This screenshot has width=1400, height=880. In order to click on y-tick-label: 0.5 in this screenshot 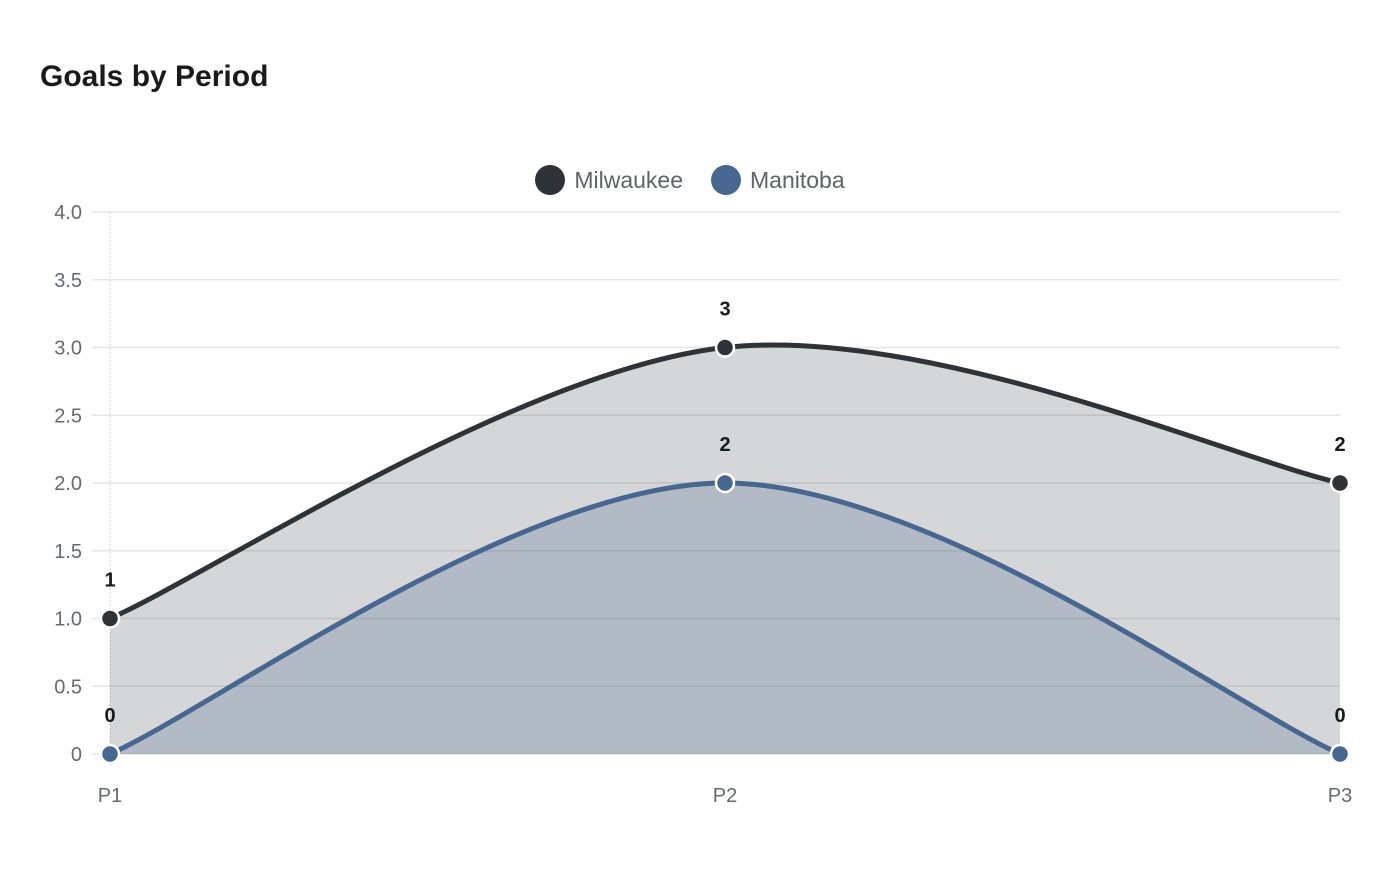, I will do `click(68, 687)`.